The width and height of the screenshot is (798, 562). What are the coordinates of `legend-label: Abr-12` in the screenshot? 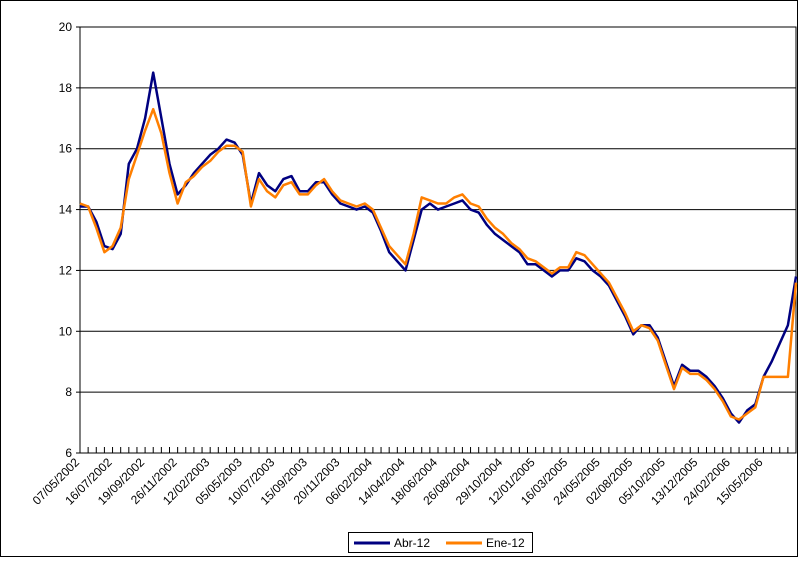 It's located at (412, 543).